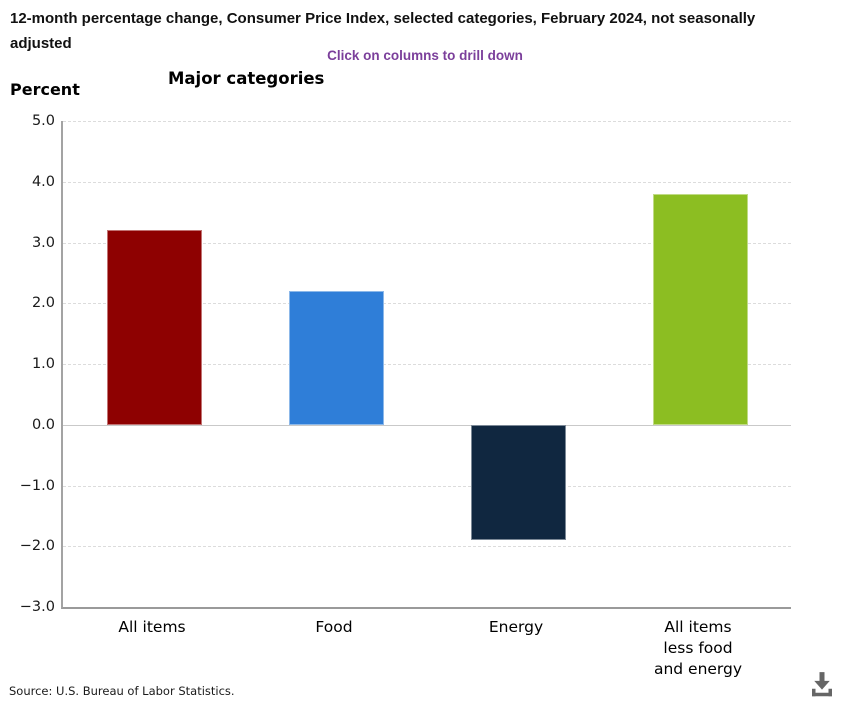 This screenshot has height=704, width=850. I want to click on bar-all-items-less-food-and-energy, so click(700, 309).